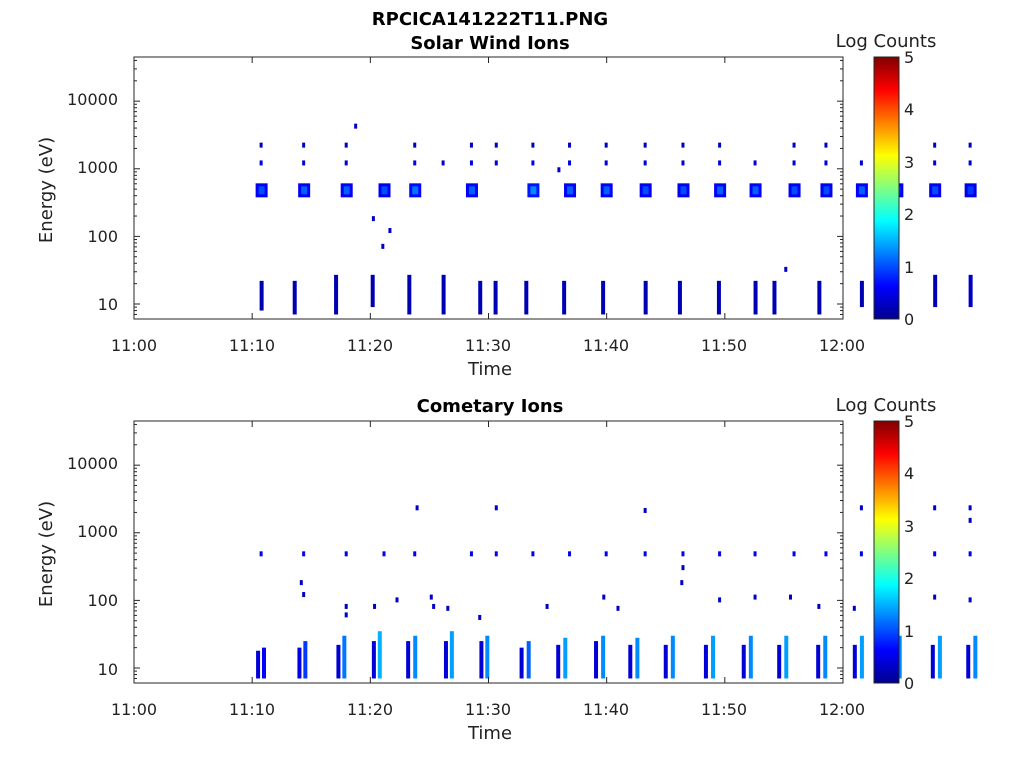 The width and height of the screenshot is (1024, 768). What do you see at coordinates (92, 566) in the screenshot?
I see `y-axis: 10 100 1000 10000` at bounding box center [92, 566].